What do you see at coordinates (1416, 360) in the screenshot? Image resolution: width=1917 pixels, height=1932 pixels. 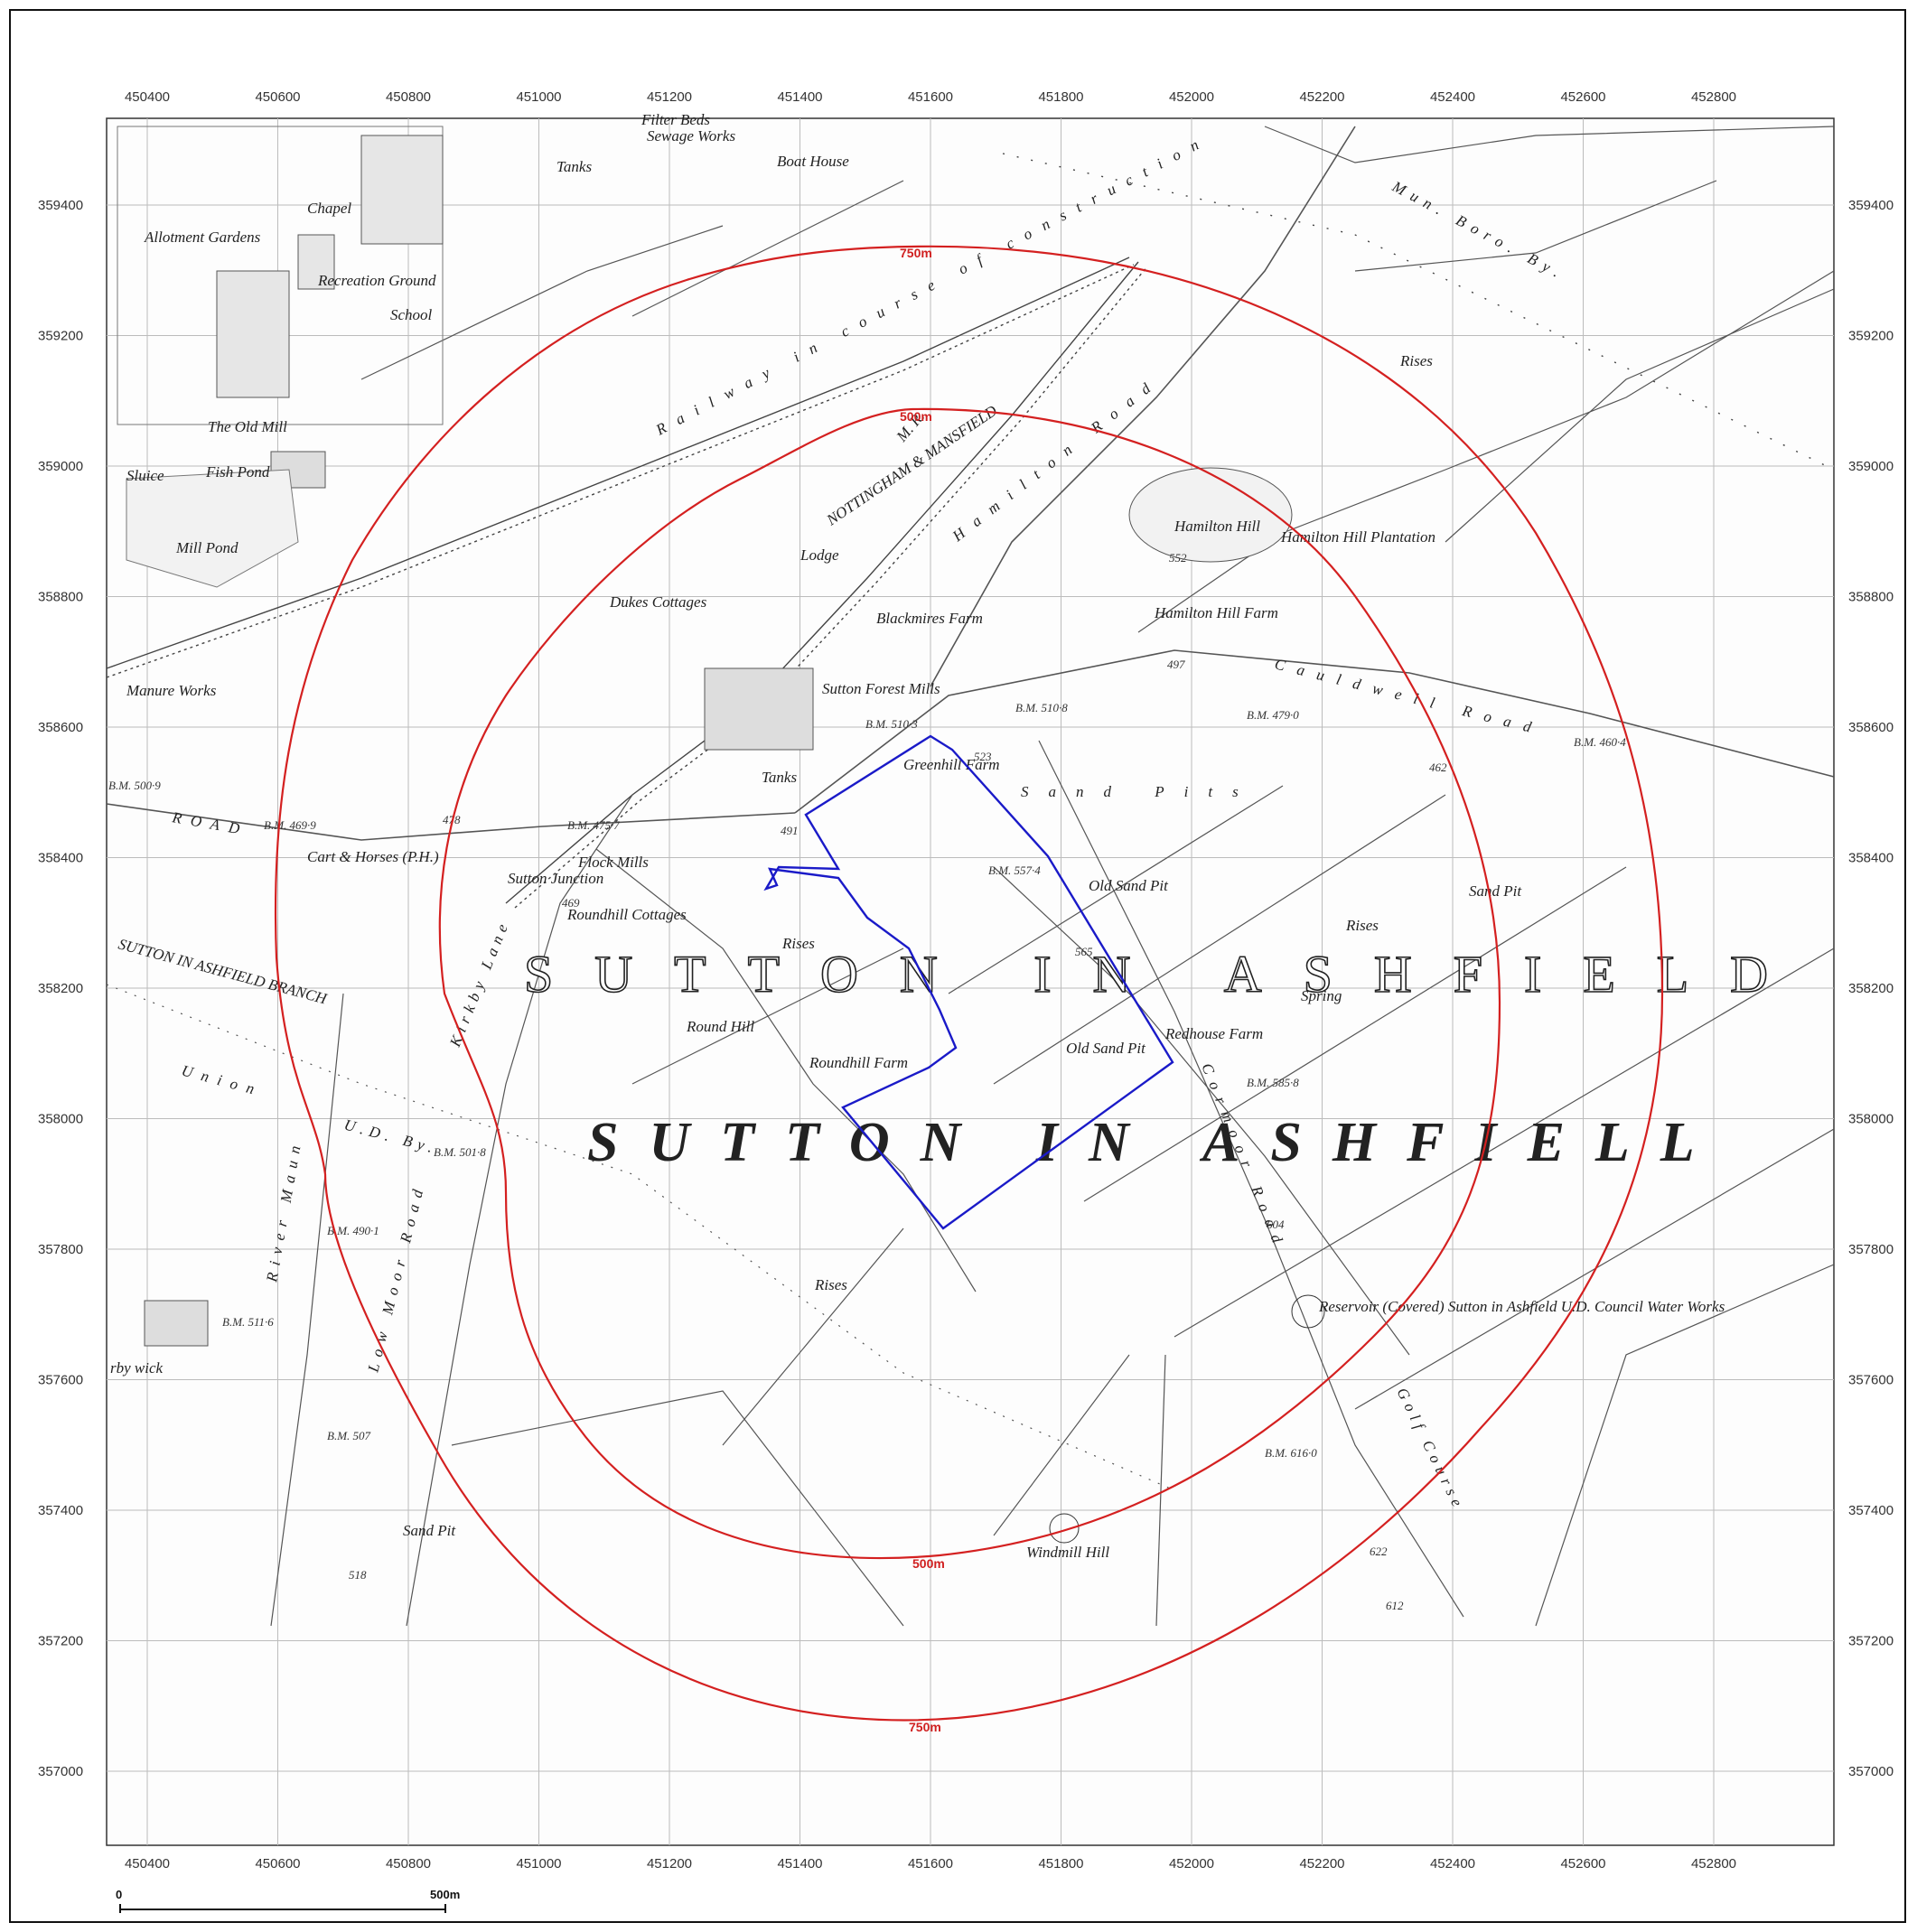 I see `rises-label-3: Rises` at bounding box center [1416, 360].